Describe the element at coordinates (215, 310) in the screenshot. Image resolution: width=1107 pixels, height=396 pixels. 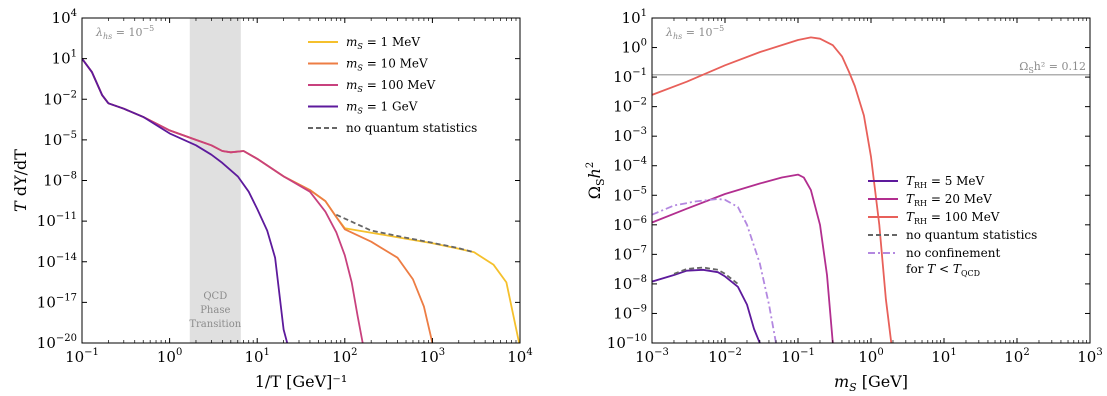
I see `band-label-line: Phase` at that location.